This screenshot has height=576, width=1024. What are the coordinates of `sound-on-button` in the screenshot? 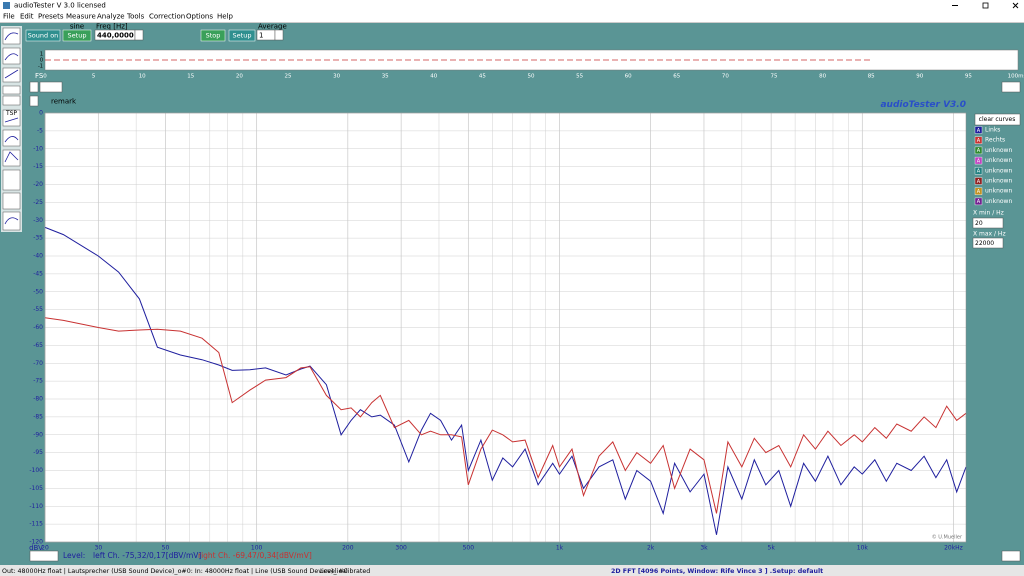 It's located at (43, 35).